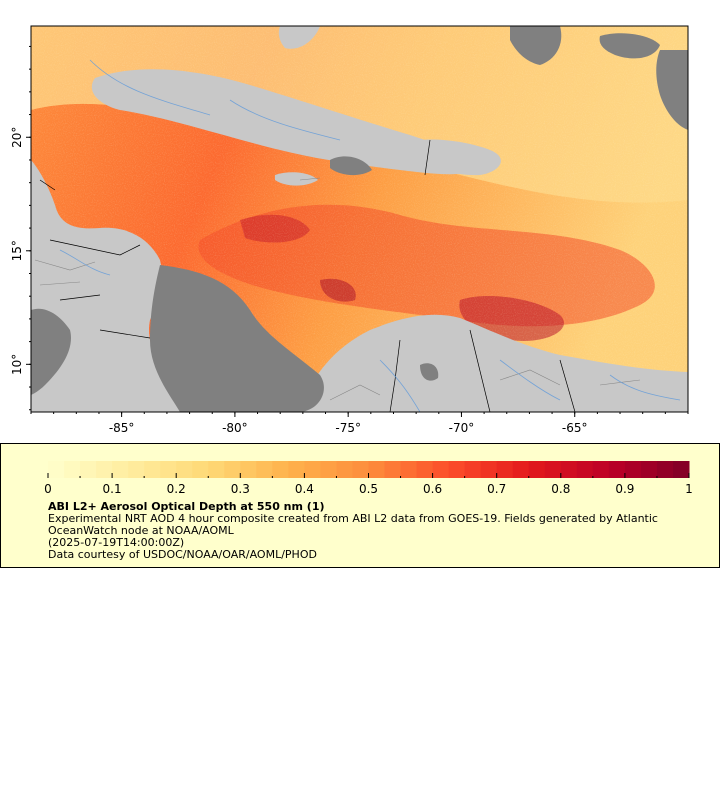 The image size is (720, 800). Describe the element at coordinates (299, 37) in the screenshot. I see `land-florida` at that location.